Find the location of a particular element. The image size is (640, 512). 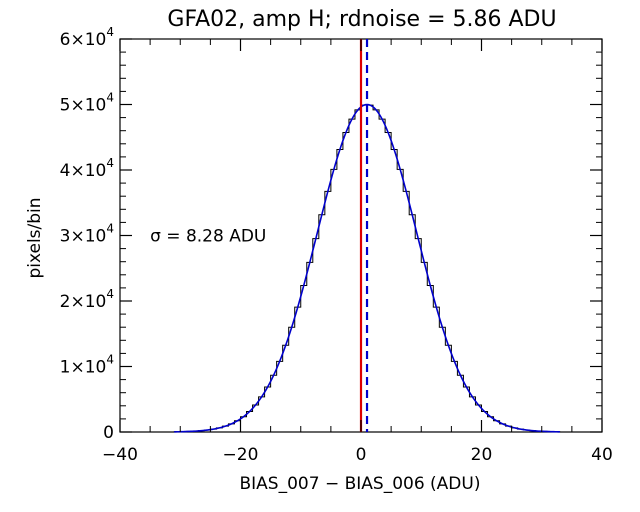

sigma-annotation: σ = 8.28 ADU is located at coordinates (208, 237).